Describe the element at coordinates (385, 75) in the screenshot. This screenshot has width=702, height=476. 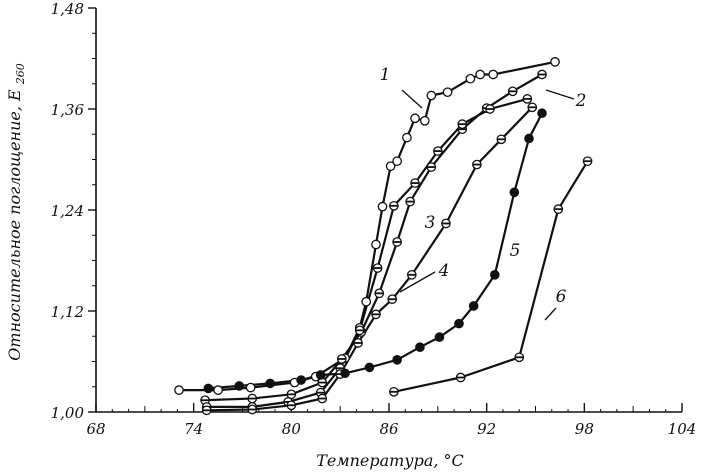
I see `series-label-1: 1` at that location.